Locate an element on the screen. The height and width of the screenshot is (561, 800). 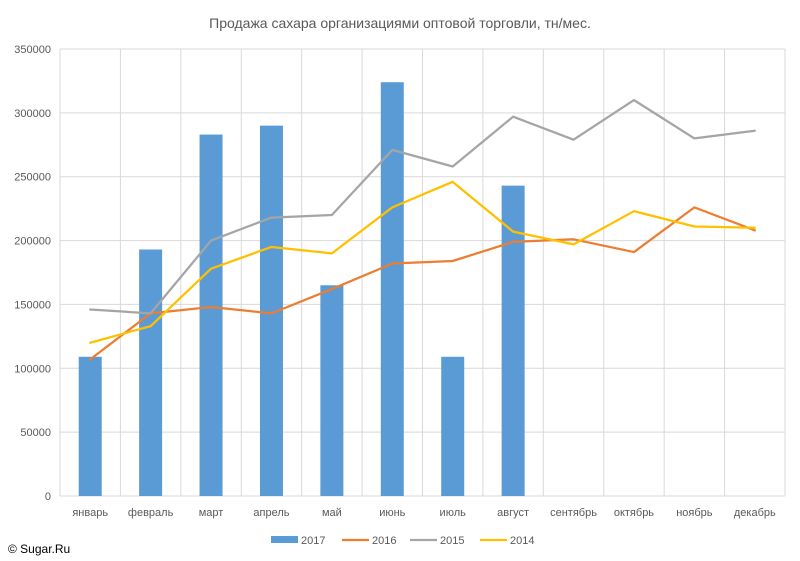
x-tick-label: август is located at coordinates (513, 513).